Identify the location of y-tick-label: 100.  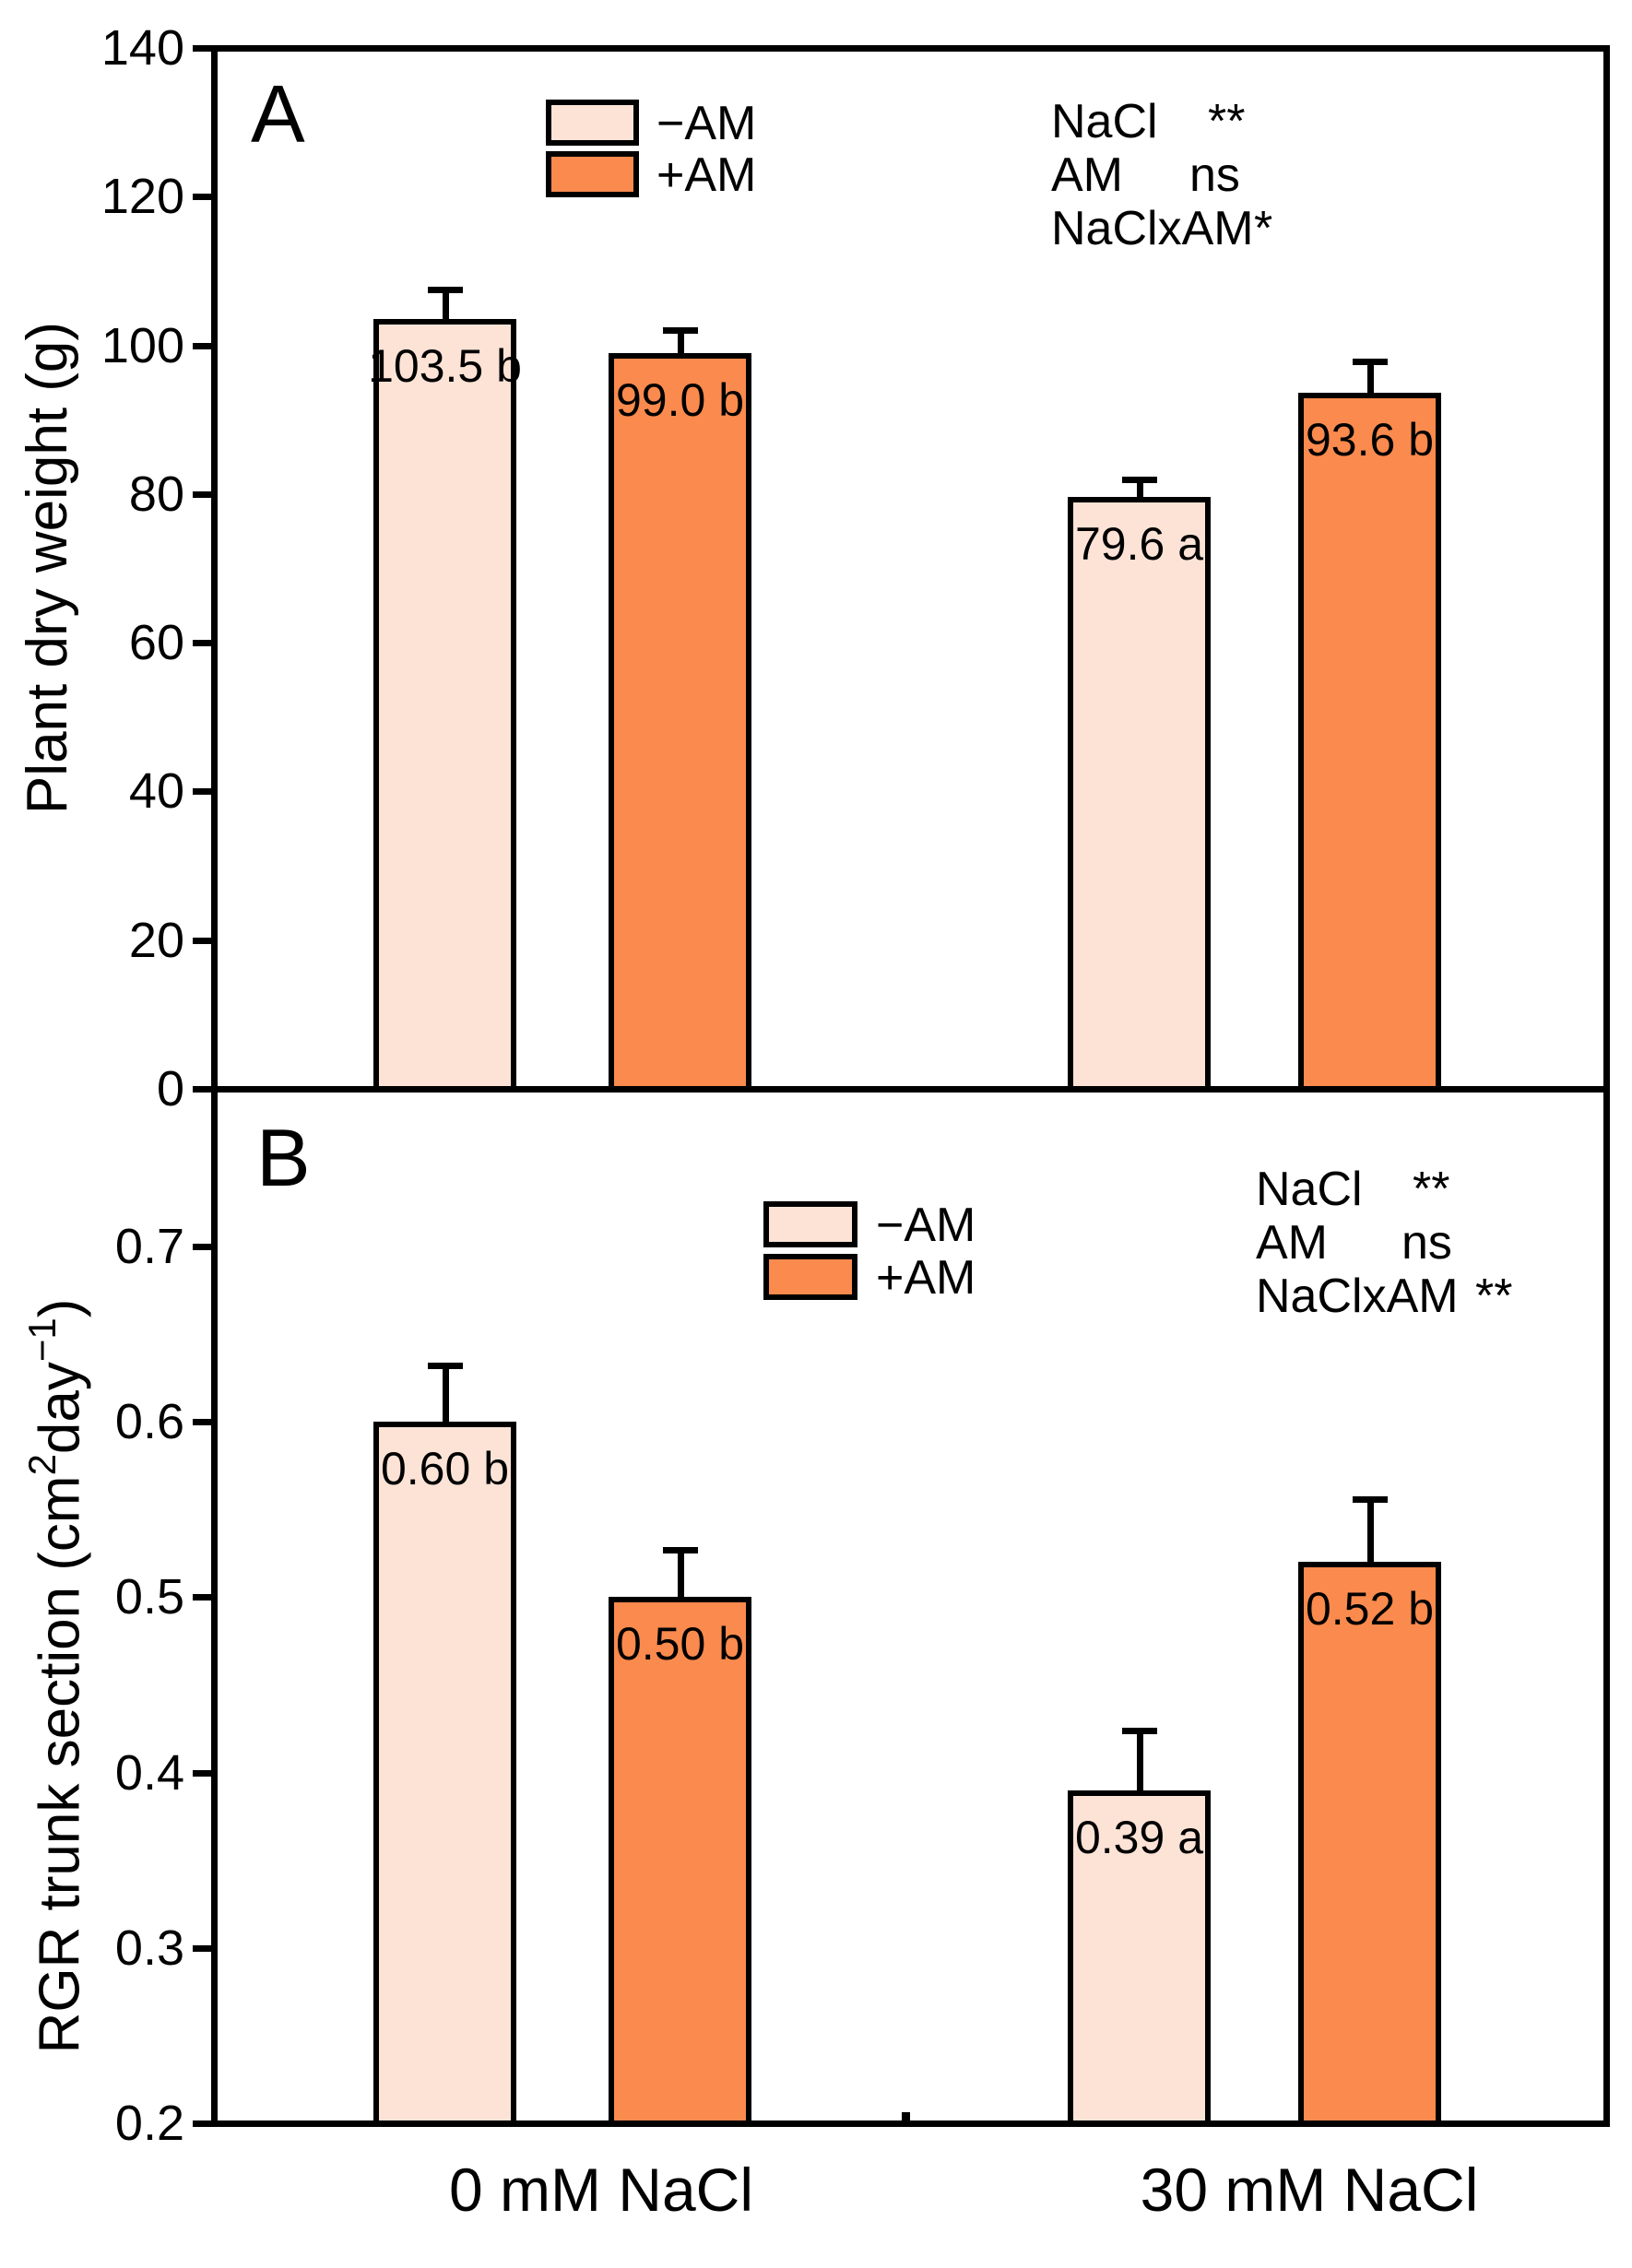
(142, 346).